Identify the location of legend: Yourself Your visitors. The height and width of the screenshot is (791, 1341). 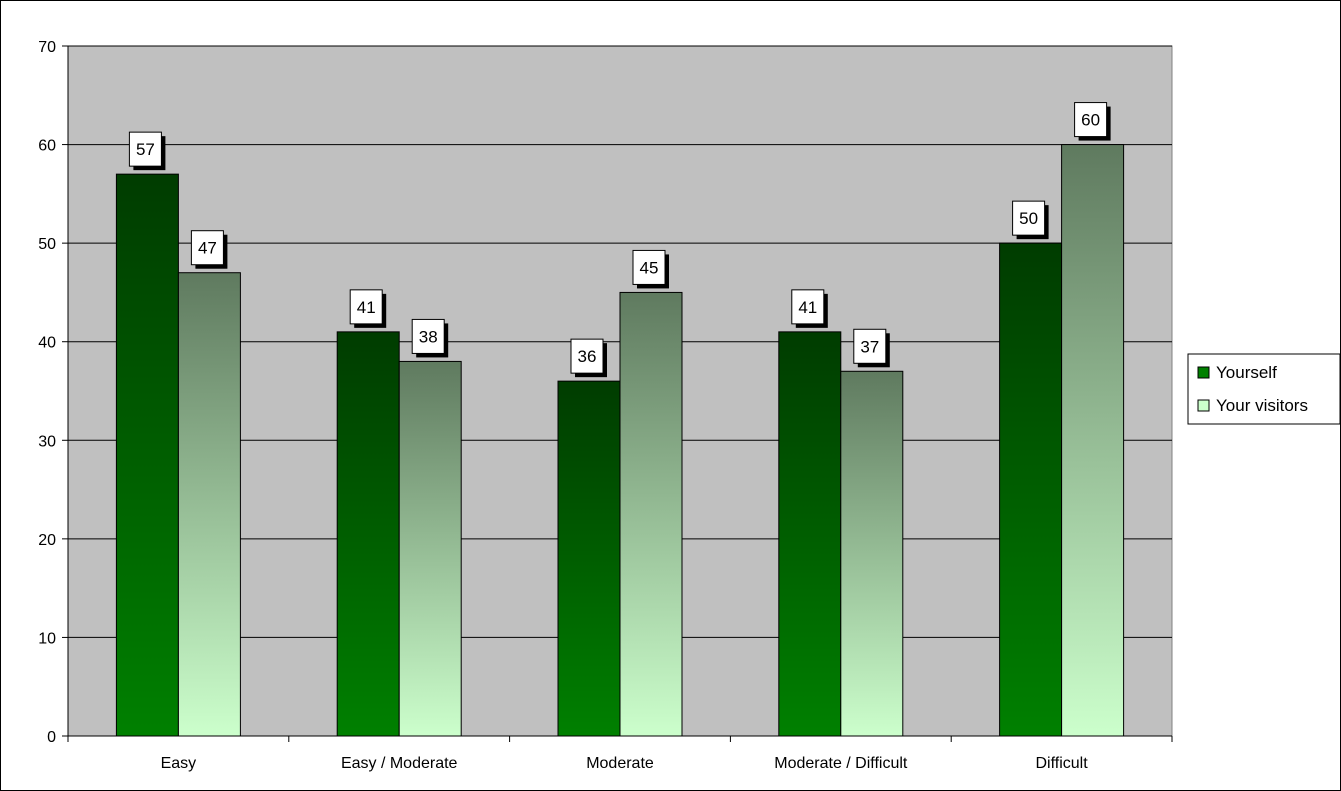
(1263, 389).